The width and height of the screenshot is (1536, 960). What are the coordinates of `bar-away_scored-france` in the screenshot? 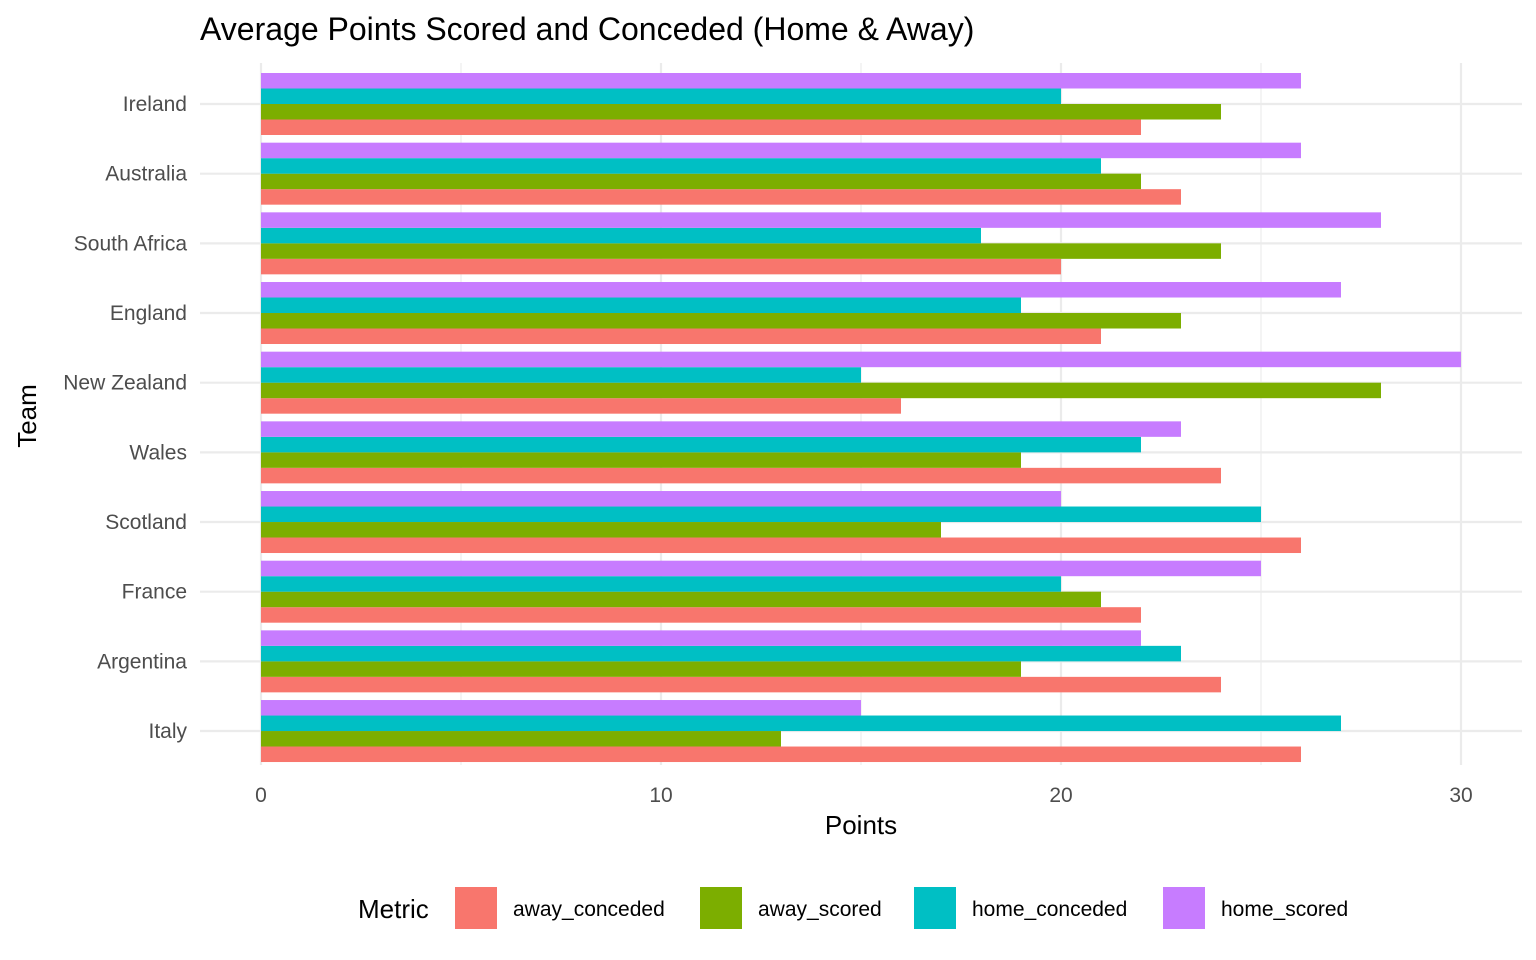 It's located at (681, 599).